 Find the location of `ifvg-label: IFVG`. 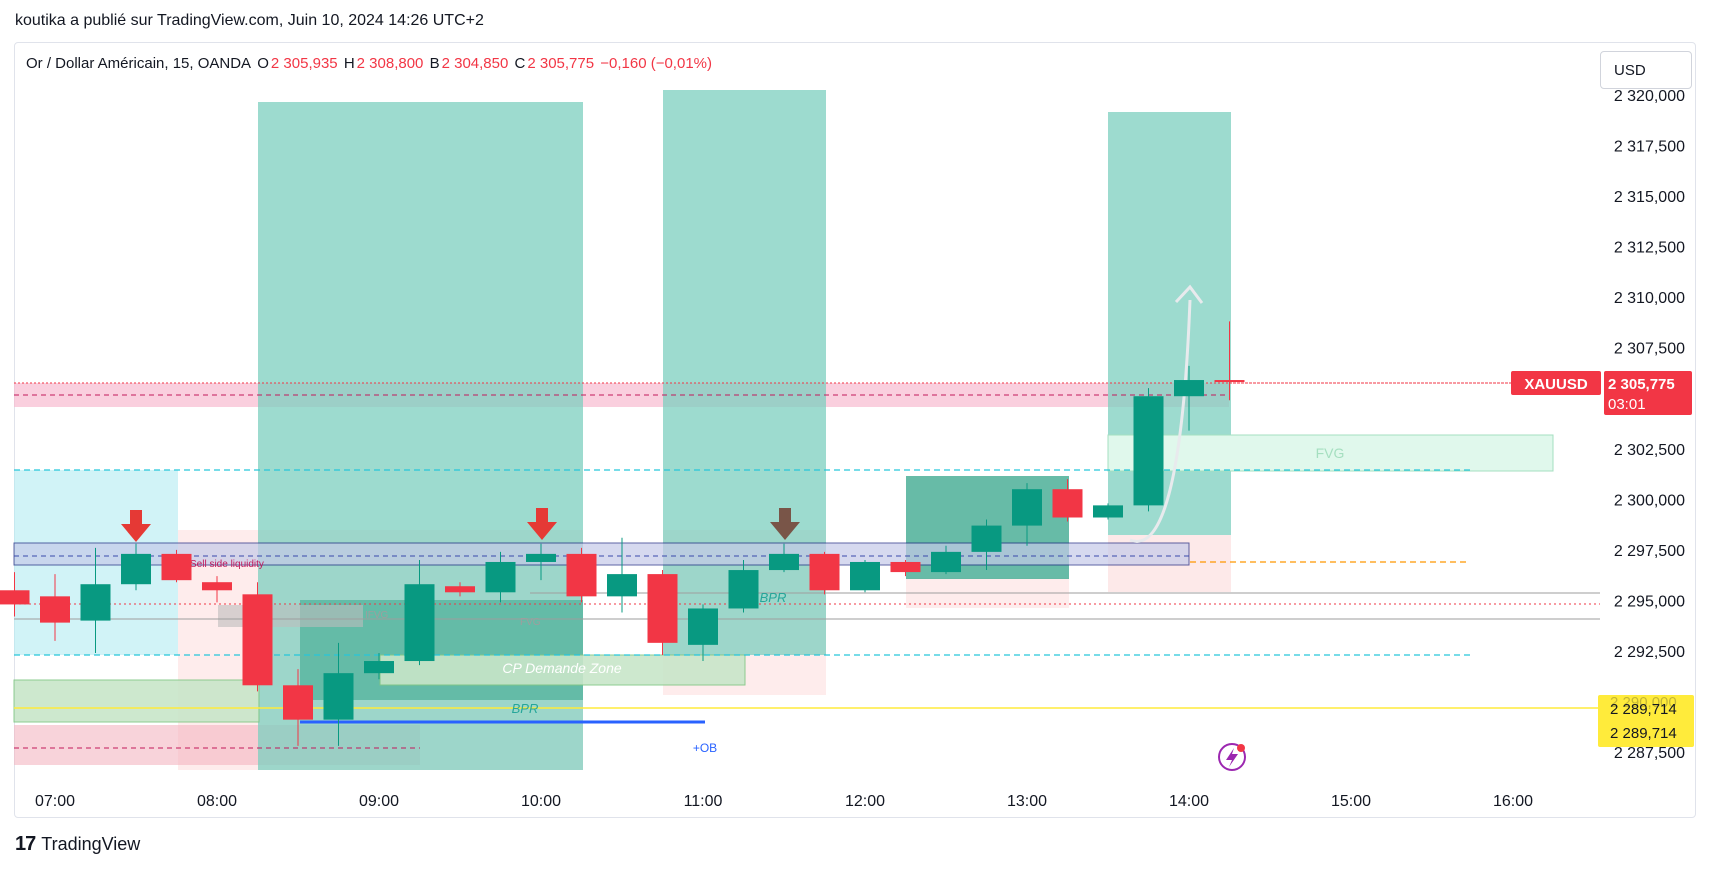

ifvg-label: IFVG is located at coordinates (377, 615).